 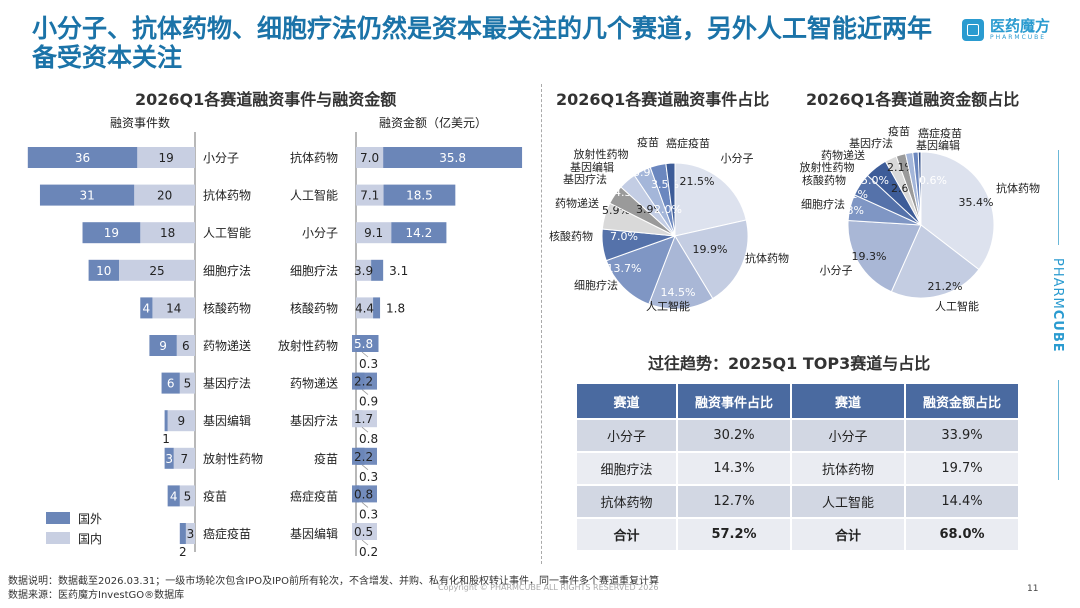 What do you see at coordinates (1058, 430) in the screenshot?
I see `side-line-bottom` at bounding box center [1058, 430].